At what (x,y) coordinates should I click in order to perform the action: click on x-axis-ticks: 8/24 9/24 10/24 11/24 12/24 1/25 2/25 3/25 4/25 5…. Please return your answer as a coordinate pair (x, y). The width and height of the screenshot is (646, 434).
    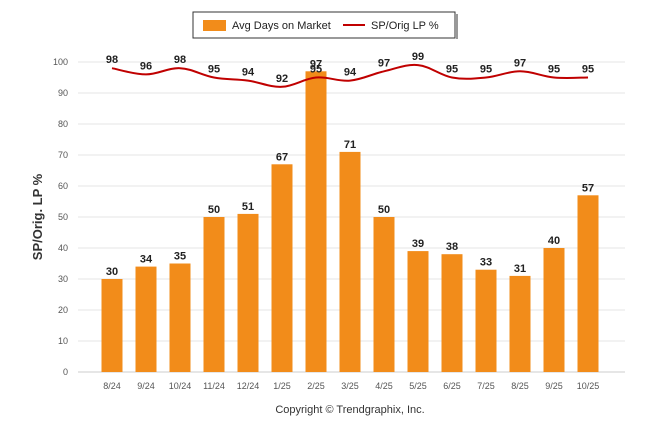
    Looking at the image, I should click on (351, 386).